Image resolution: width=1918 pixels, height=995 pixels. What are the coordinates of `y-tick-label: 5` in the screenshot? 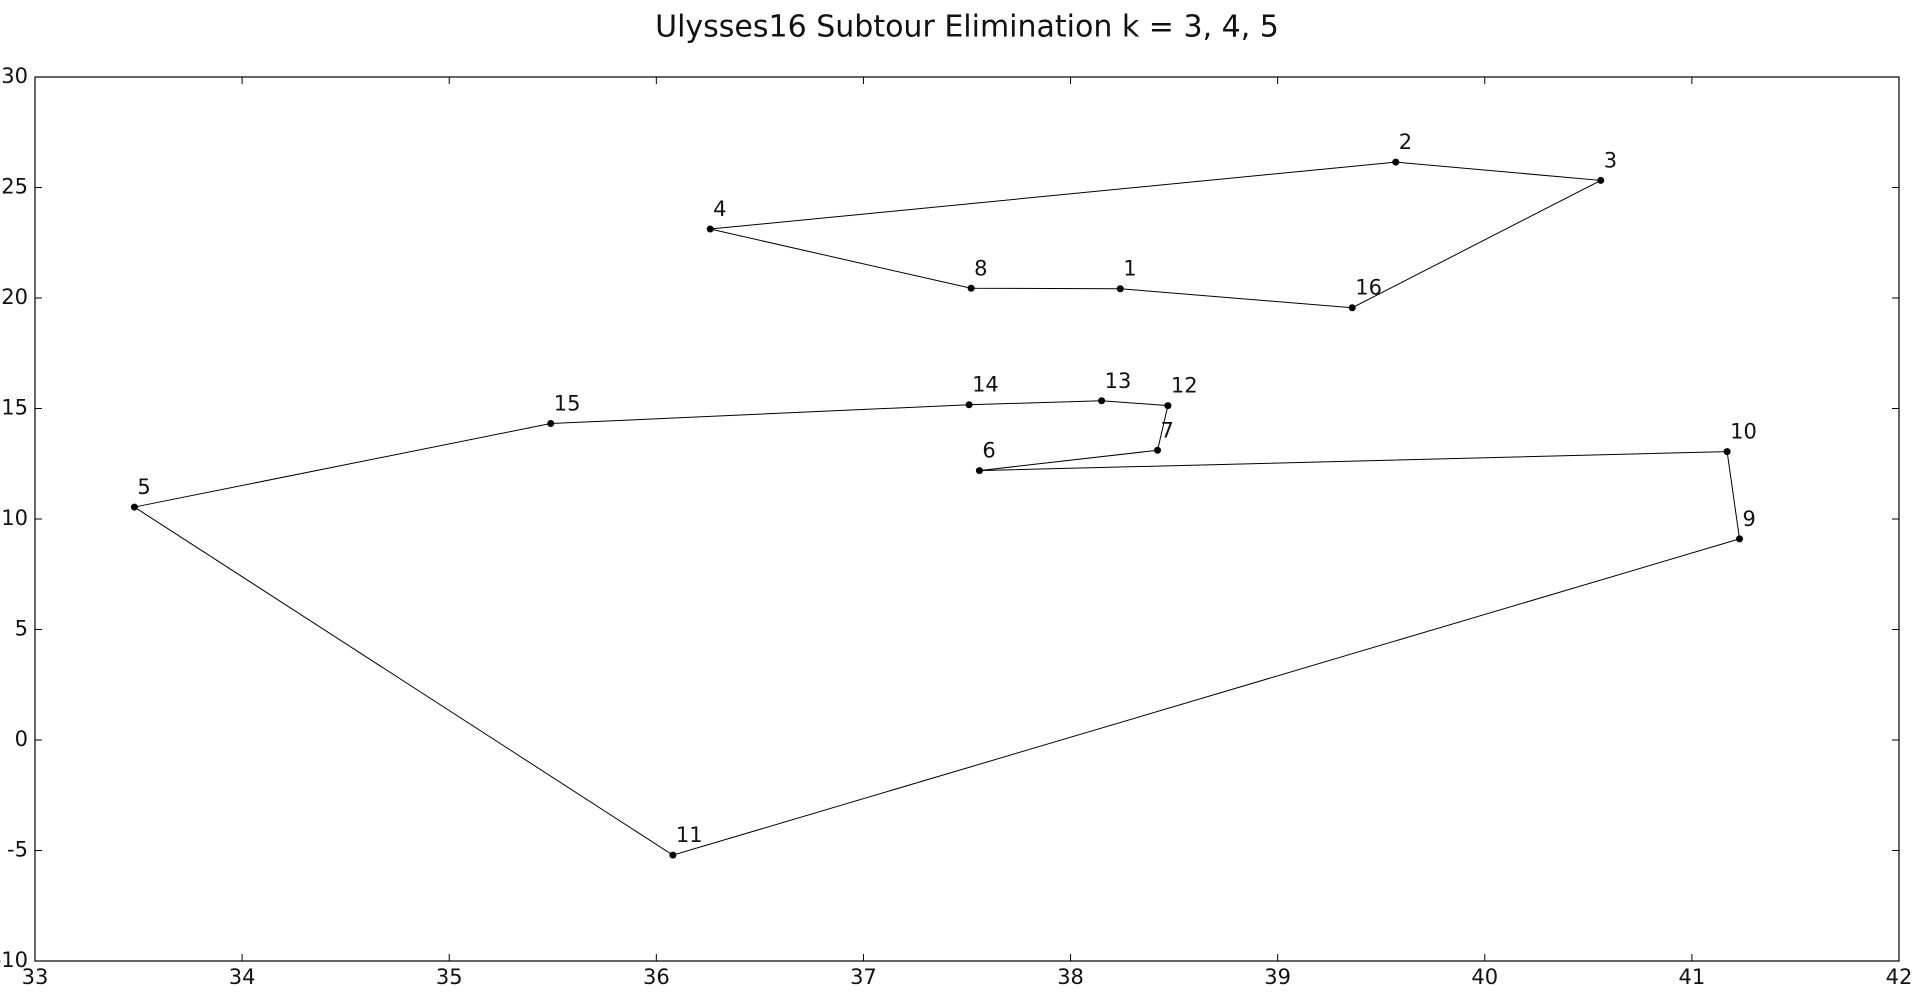 It's located at (21, 629).